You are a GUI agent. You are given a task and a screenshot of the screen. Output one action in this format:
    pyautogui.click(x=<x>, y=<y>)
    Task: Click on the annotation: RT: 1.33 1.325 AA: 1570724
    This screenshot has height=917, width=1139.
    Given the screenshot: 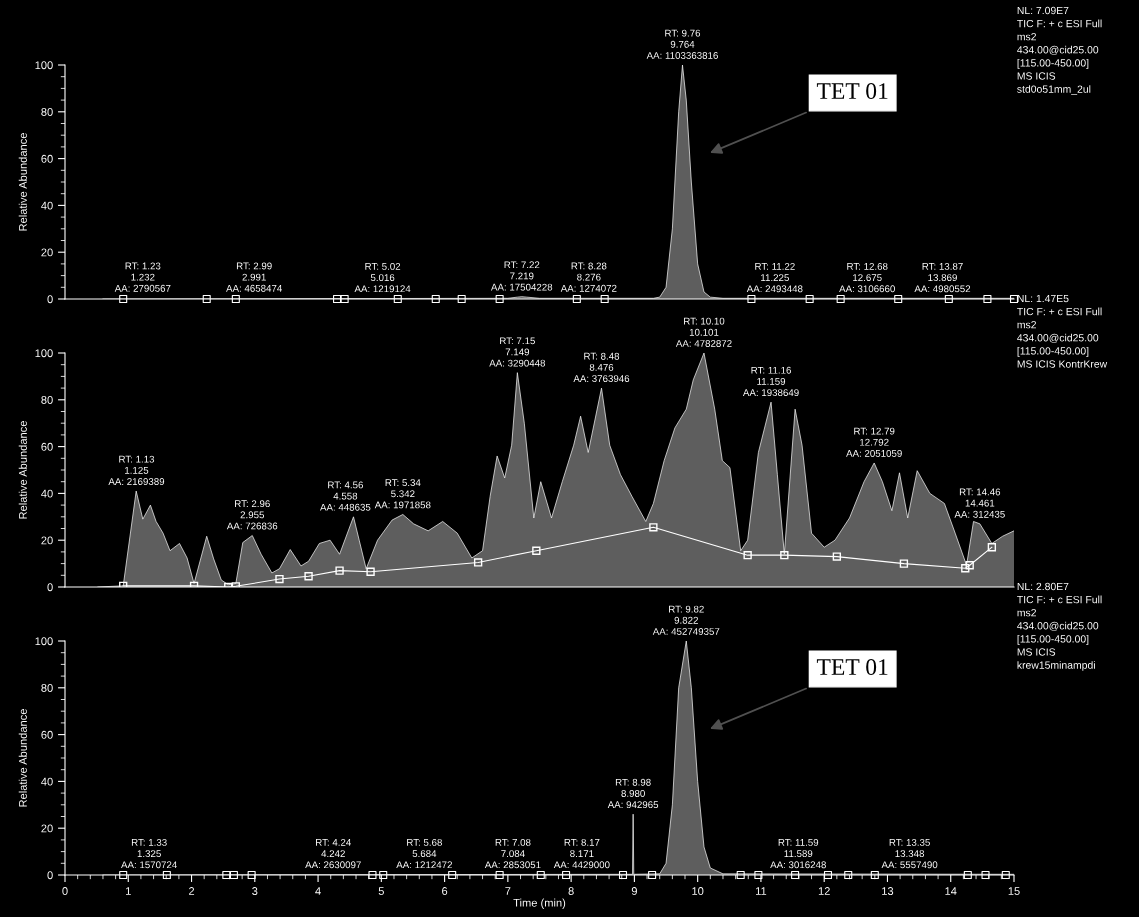 What is the action you would take?
    pyautogui.click(x=149, y=853)
    